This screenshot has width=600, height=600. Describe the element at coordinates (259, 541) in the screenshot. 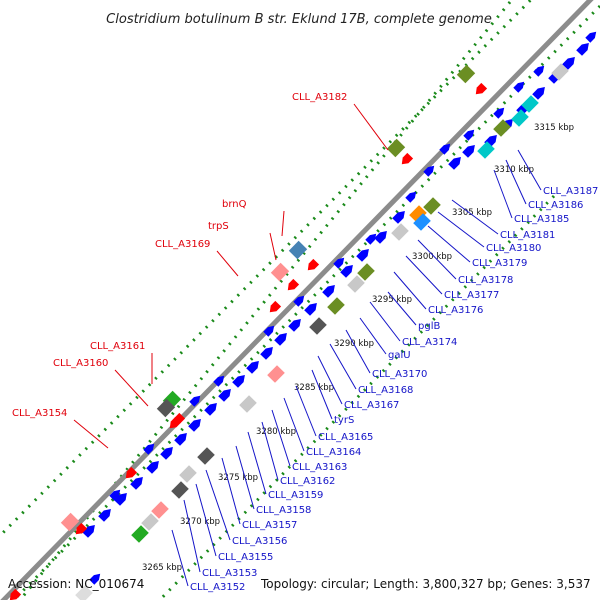

I see `gene-label-CLL_A3156: CLL_A3156` at that location.